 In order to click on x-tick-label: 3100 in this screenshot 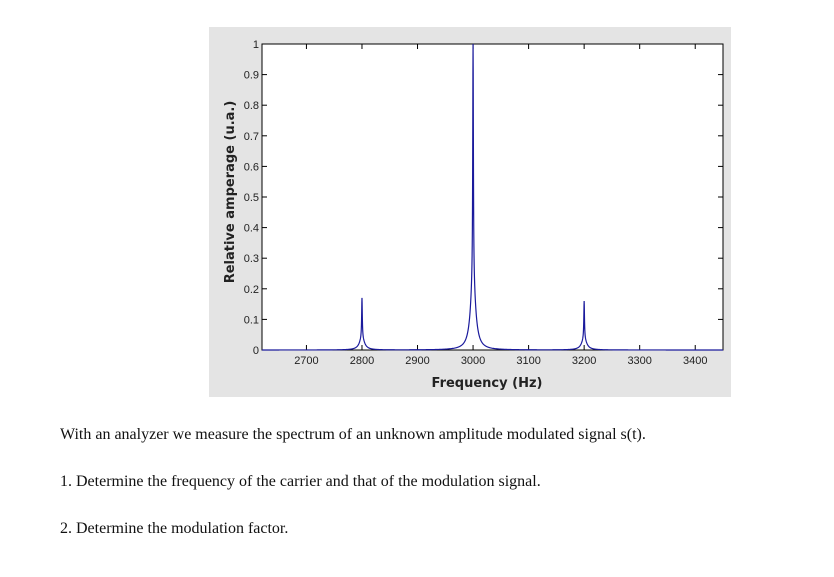, I will do `click(528, 361)`.